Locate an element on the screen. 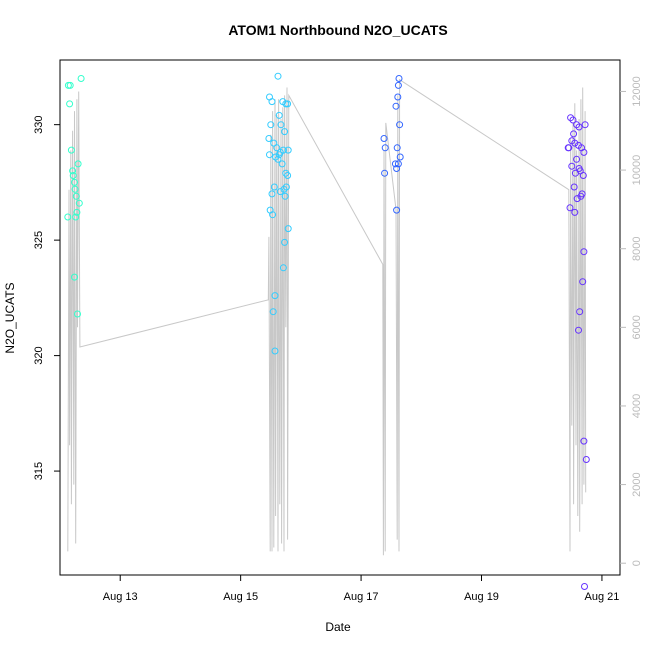 The image size is (650, 650). x-tick-label: Aug 15 is located at coordinates (240, 597).